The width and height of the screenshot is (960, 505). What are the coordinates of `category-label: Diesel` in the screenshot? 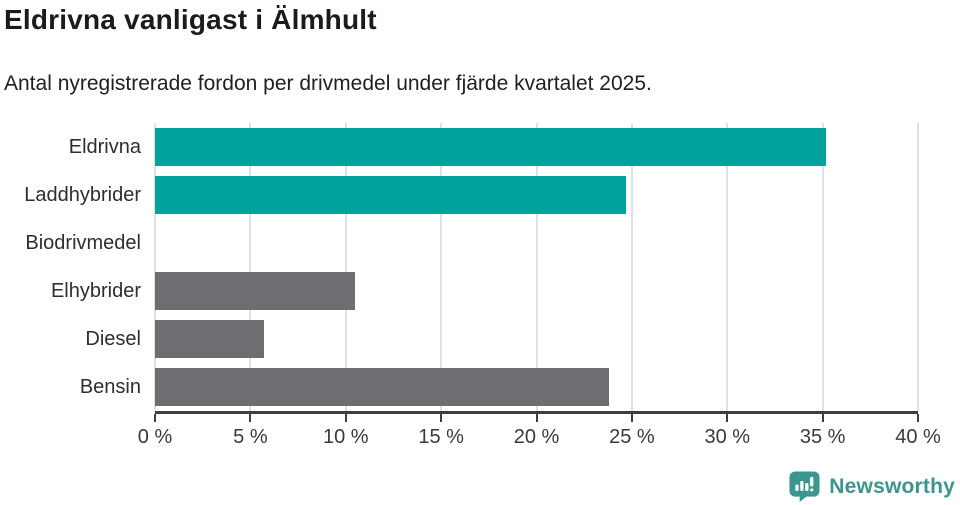 It's located at (113, 338).